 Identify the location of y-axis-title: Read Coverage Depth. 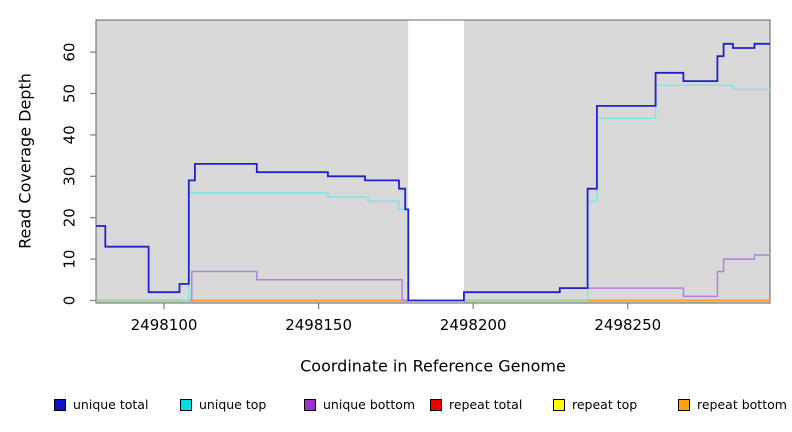
(25, 161).